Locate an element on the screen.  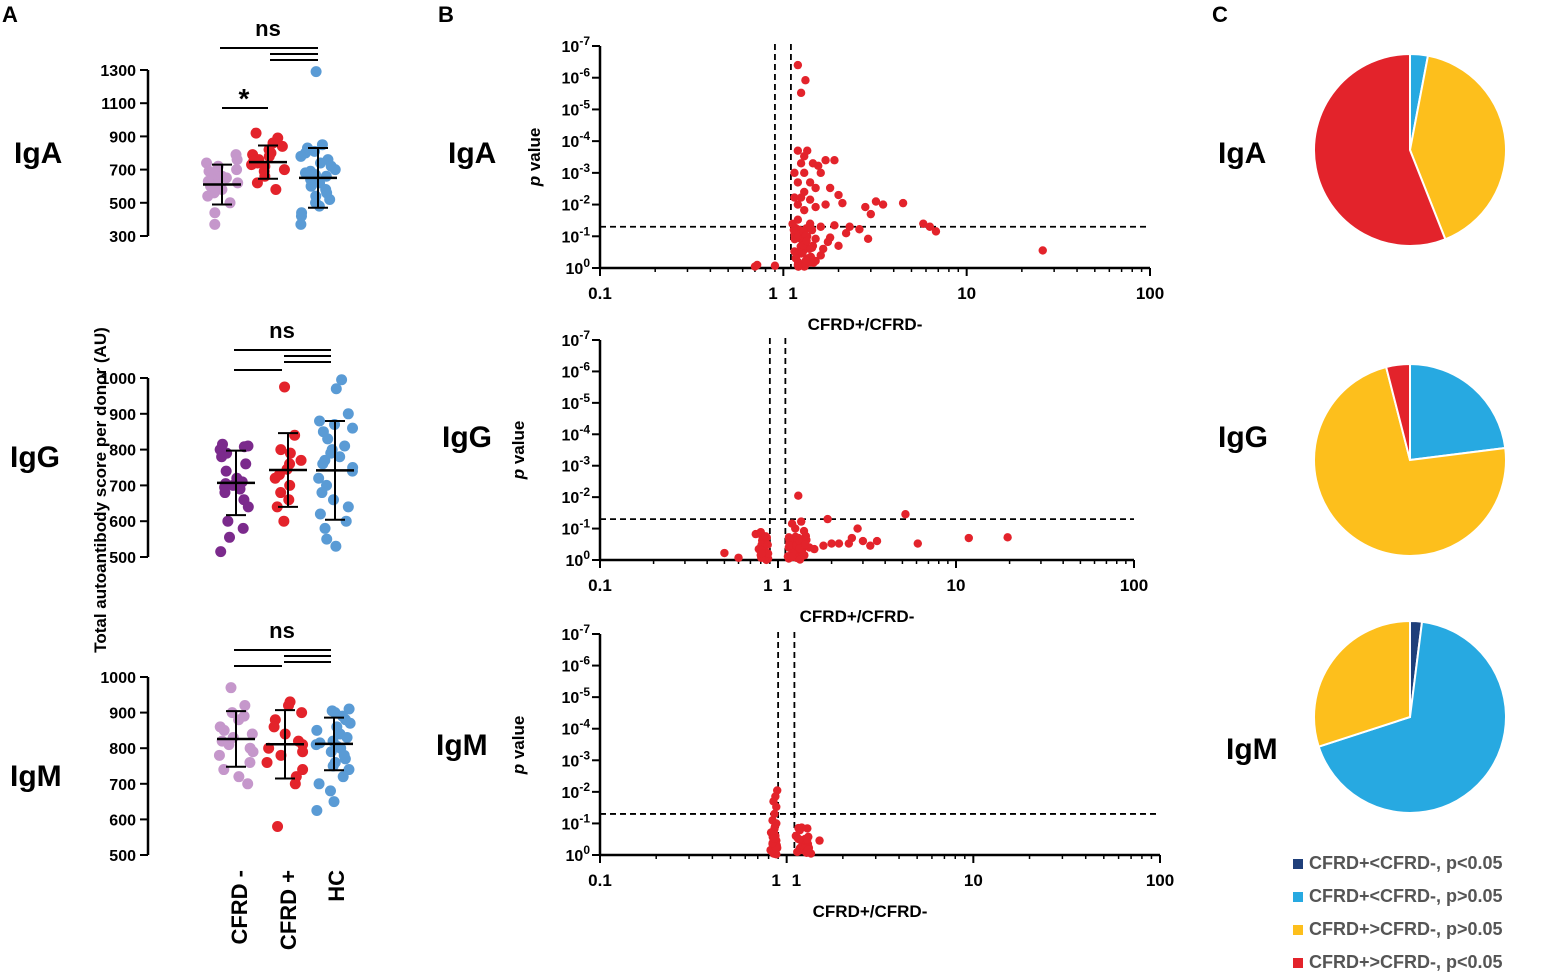
panel-letter-b: B is located at coordinates (446, 14).